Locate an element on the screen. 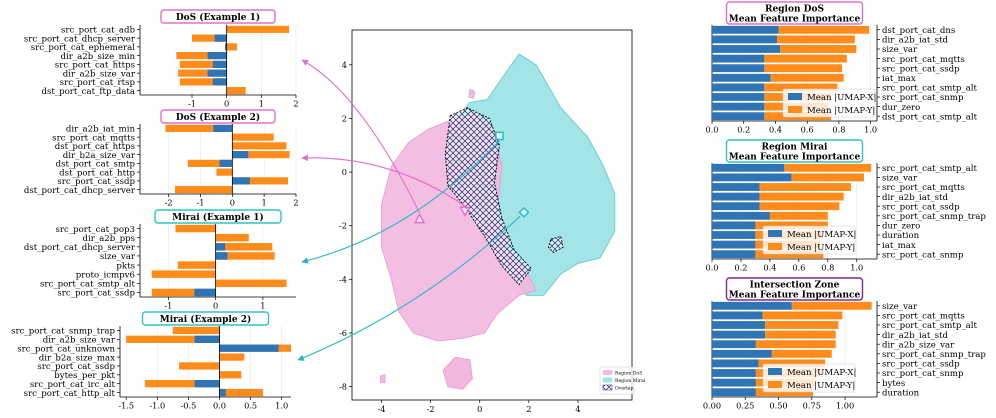 This screenshot has height=418, width=996. scatter-legend-label: Region DoS is located at coordinates (628, 374).